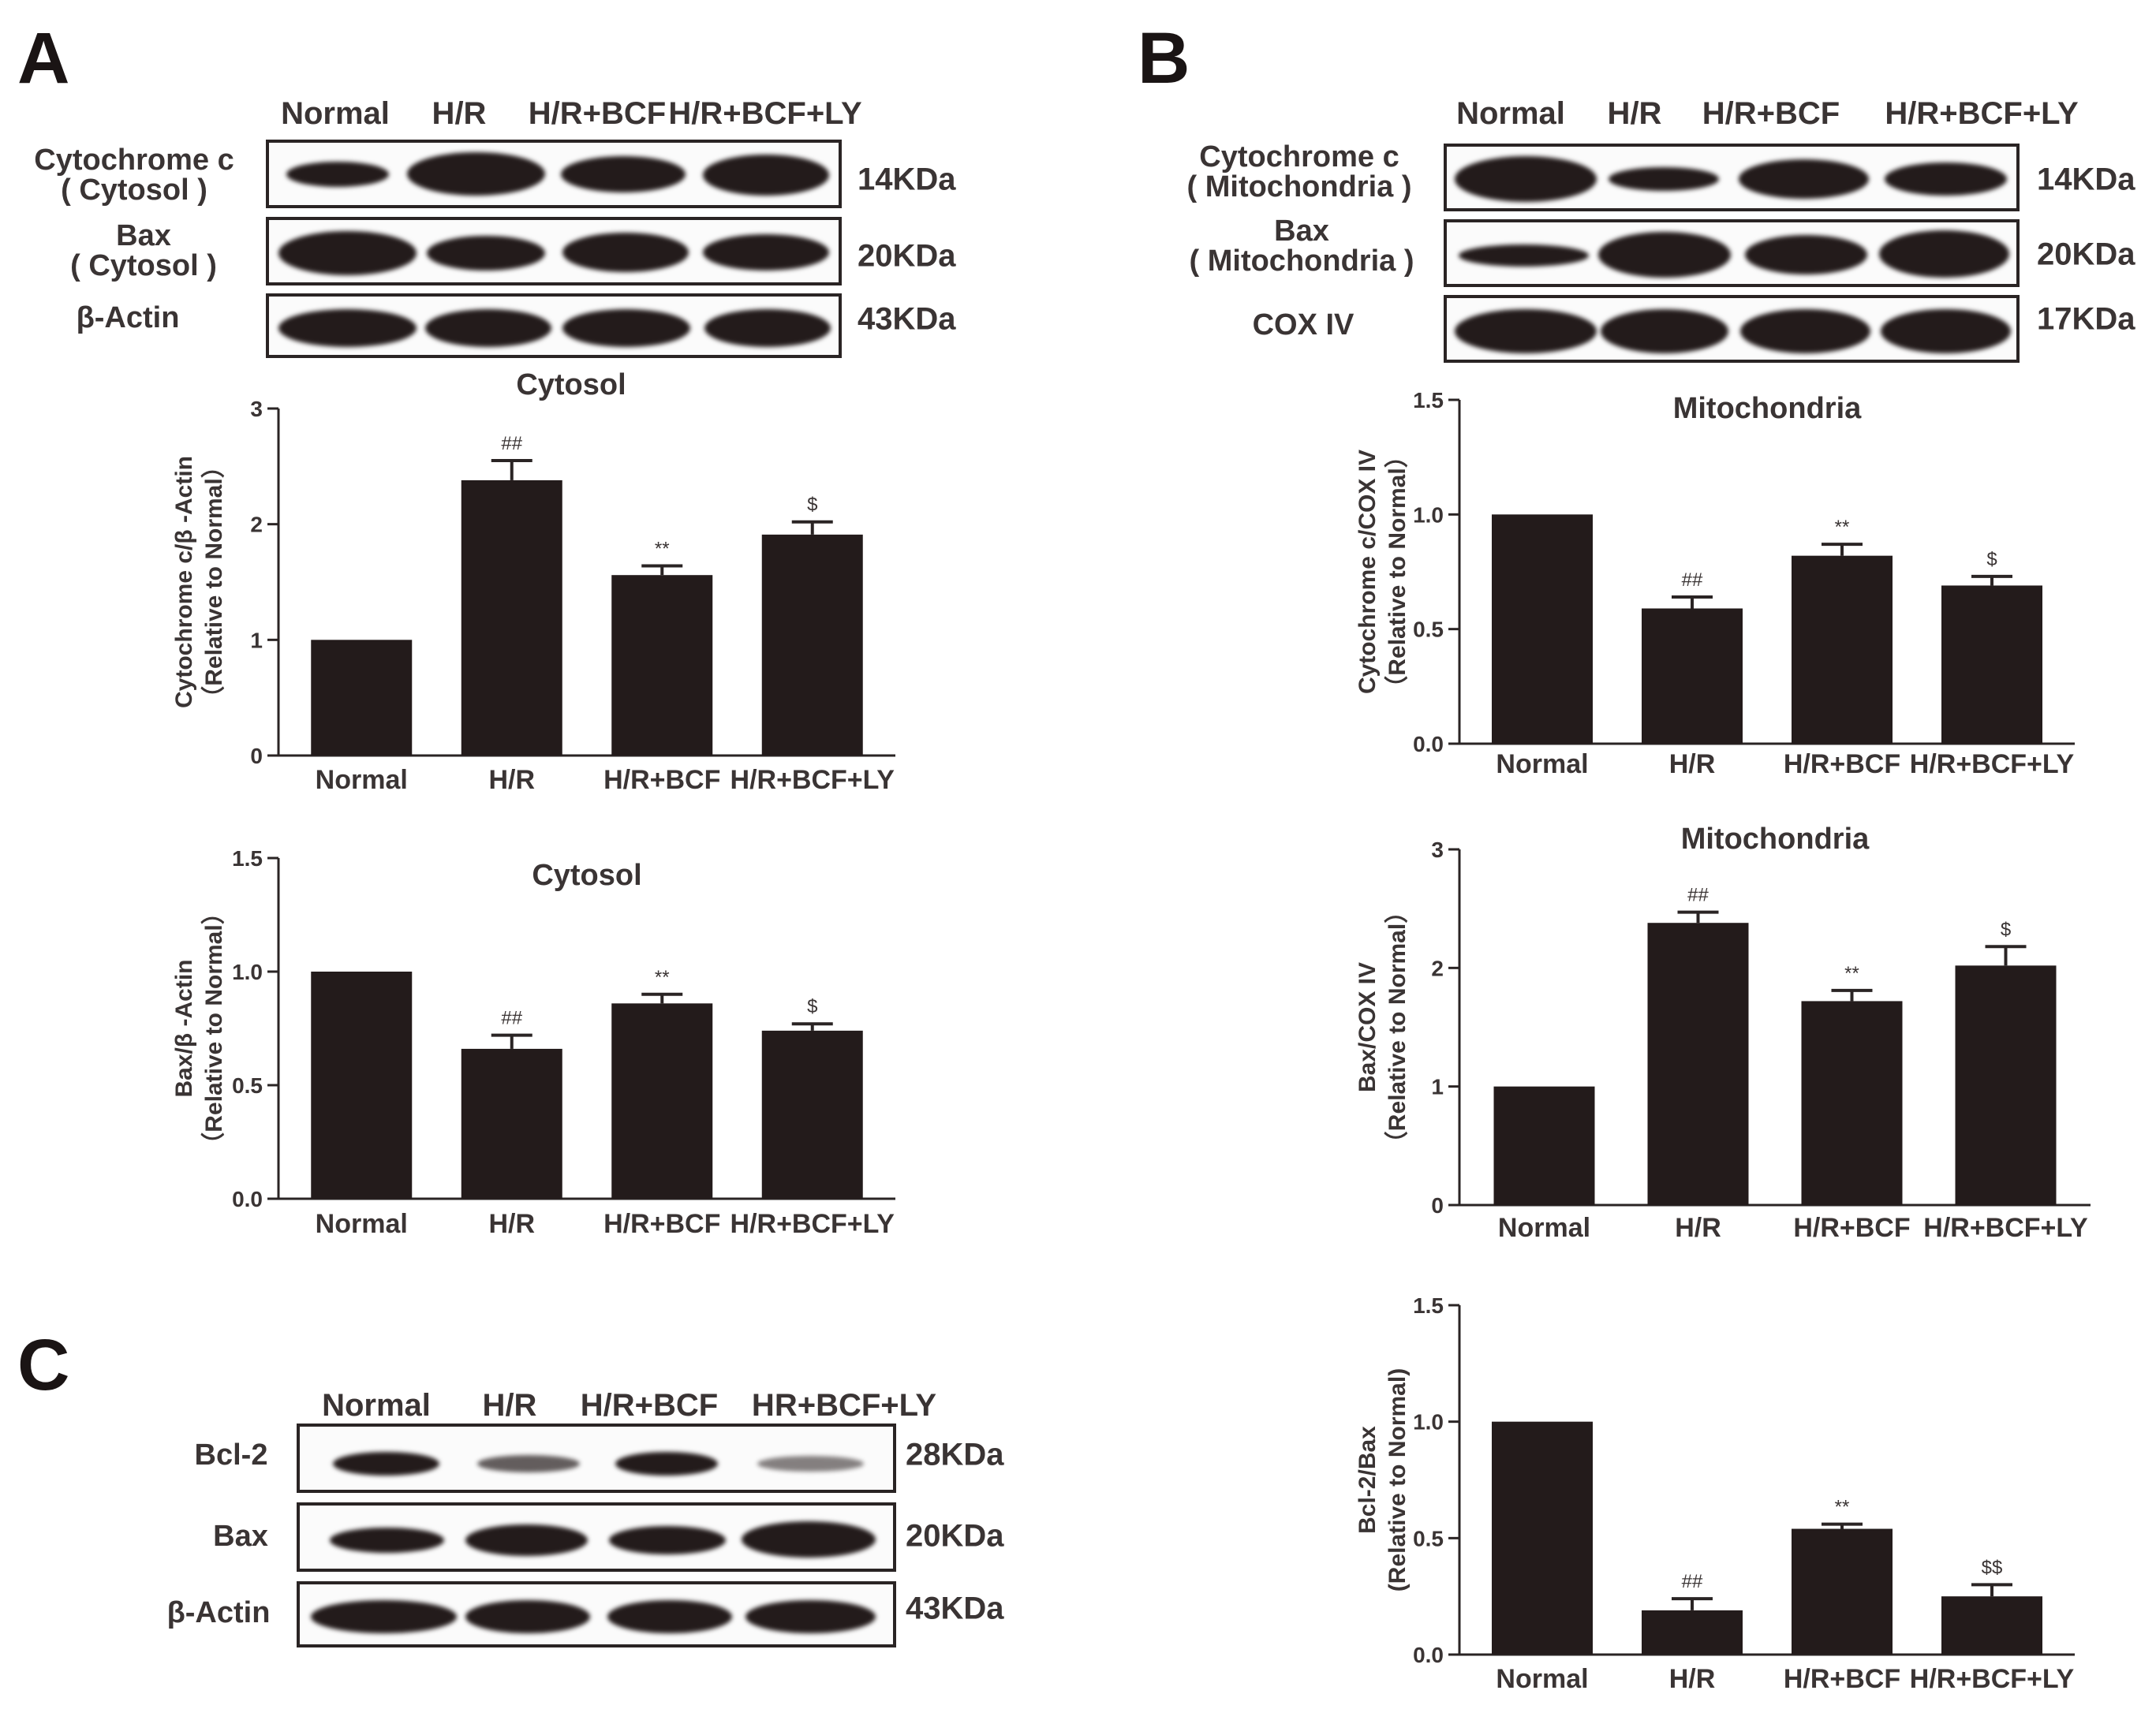 The image size is (2156, 1709). What do you see at coordinates (134, 175) in the screenshot?
I see `blot-label-cytochrome-c: Cytochrome c ( Cytosol )` at bounding box center [134, 175].